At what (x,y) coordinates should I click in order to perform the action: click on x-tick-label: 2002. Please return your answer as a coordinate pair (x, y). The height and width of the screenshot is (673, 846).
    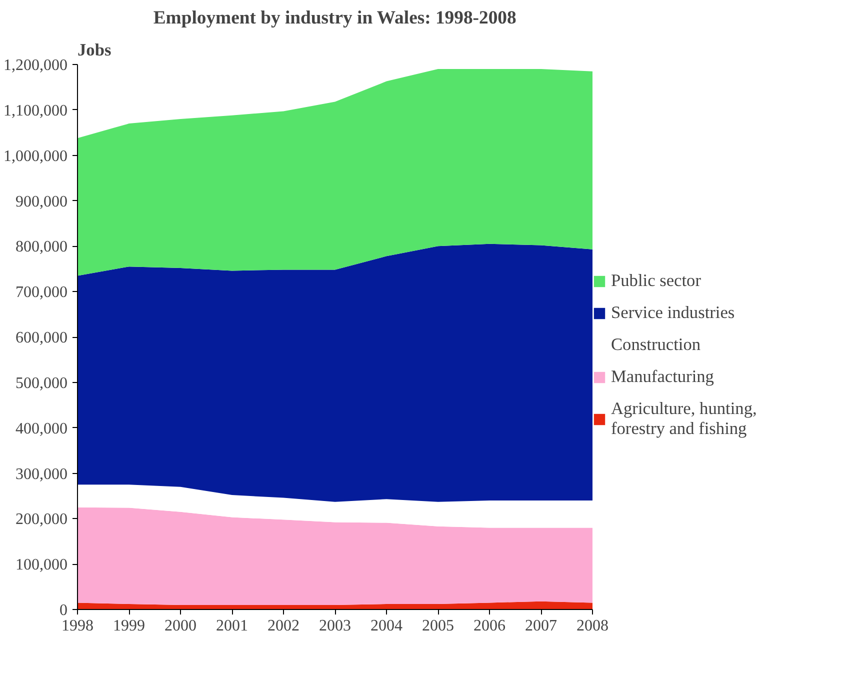
    Looking at the image, I should click on (284, 626).